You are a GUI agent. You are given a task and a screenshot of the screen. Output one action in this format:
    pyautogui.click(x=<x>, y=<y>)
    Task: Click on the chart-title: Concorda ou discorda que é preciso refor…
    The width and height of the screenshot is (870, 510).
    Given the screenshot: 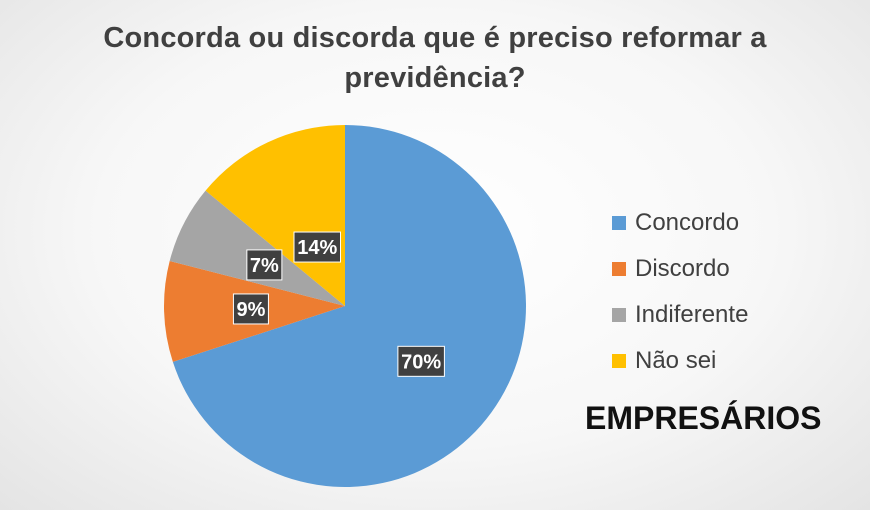 What is the action you would take?
    pyautogui.click(x=435, y=58)
    